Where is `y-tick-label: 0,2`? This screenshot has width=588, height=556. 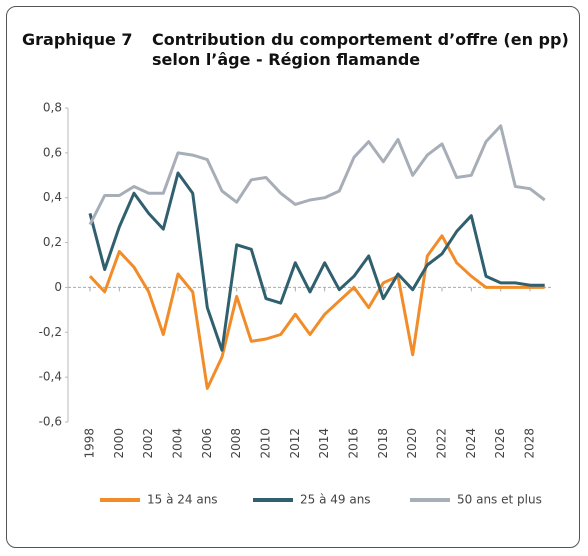 y-tick-label: 0,2 is located at coordinates (52, 242).